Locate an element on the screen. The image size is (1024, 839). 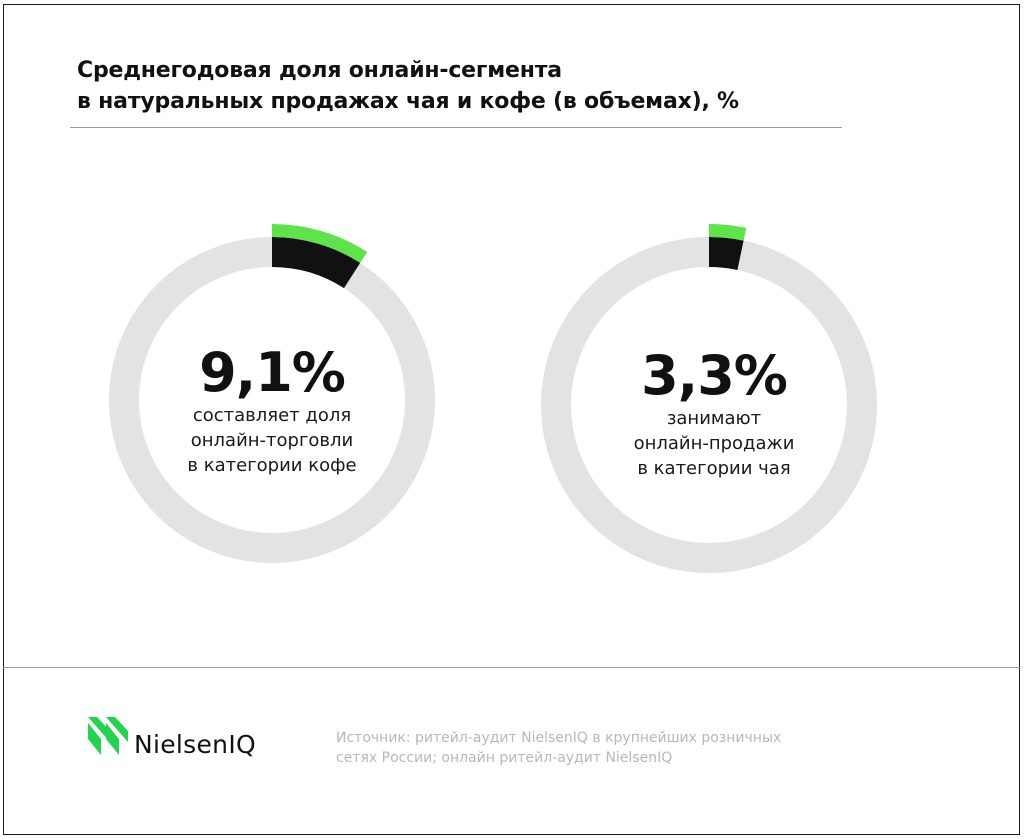
footer-divider is located at coordinates (511, 667).